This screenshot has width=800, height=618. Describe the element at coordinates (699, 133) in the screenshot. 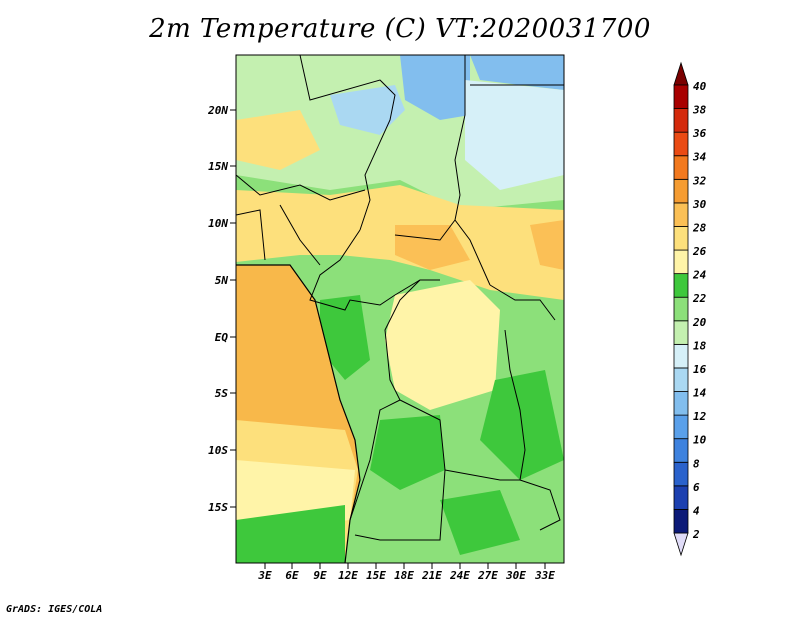

I see `legend-tick-label: 36` at that location.